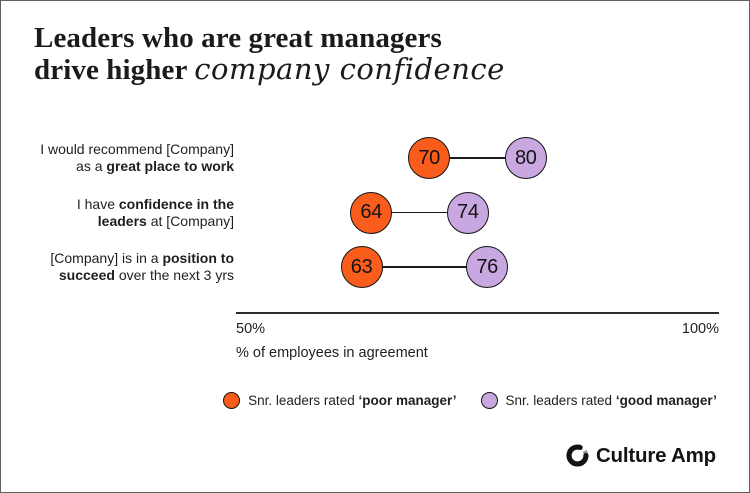  Describe the element at coordinates (349, 69) in the screenshot. I see `title-script-text: company confidence` at that location.